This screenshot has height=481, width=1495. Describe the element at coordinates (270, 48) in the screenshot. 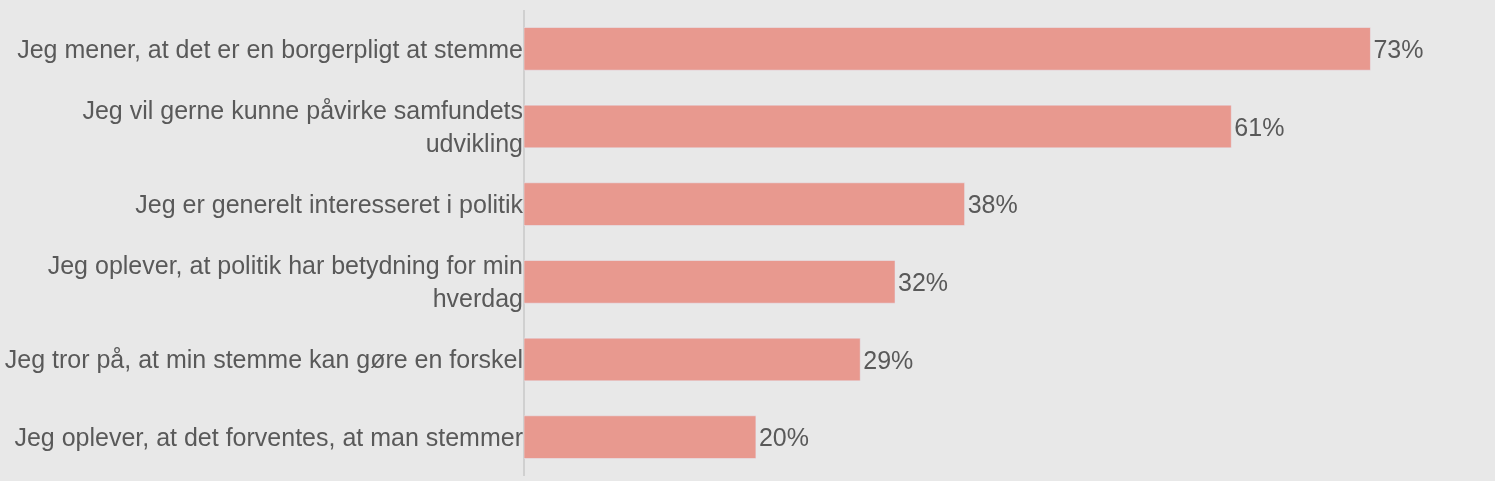

I see `y-tick-label: Jeg mener, at det er en borgerpligt at stemme` at that location.